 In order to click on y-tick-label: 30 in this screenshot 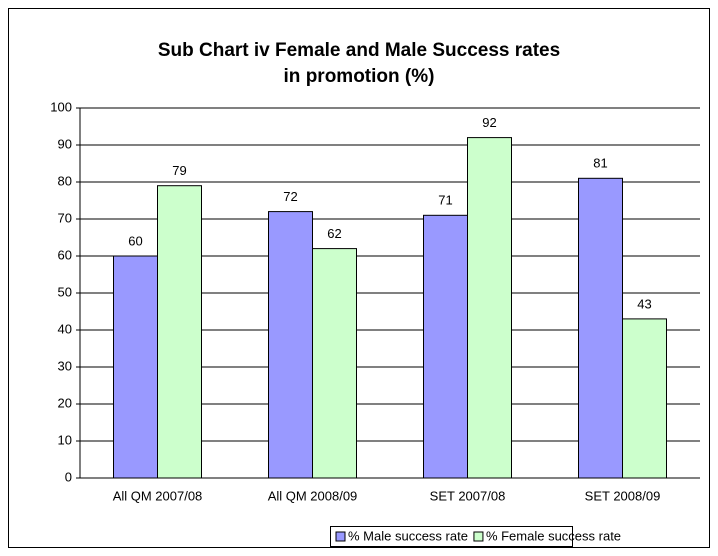, I will do `click(65, 365)`.